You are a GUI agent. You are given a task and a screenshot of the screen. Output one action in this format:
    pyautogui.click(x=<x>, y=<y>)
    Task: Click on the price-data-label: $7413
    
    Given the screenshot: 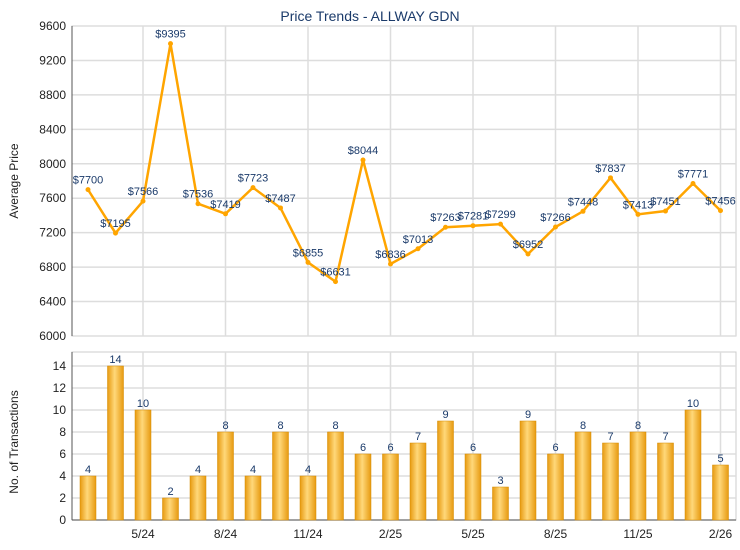 What is the action you would take?
    pyautogui.click(x=638, y=205)
    